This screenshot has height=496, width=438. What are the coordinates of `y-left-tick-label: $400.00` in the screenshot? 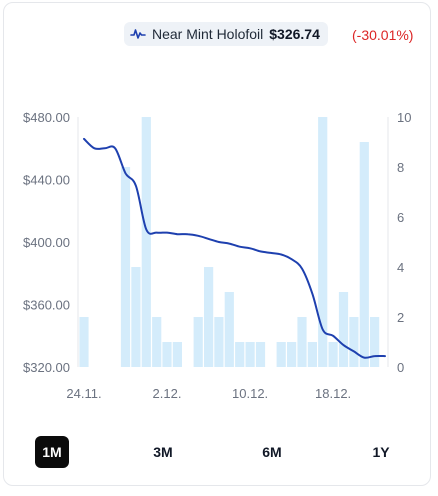 It's located at (46, 242).